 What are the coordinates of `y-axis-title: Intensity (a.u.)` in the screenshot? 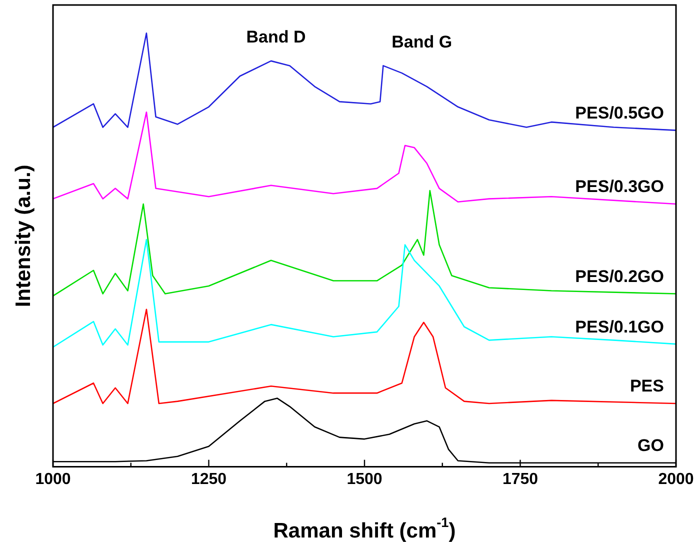 It's located at (23, 236).